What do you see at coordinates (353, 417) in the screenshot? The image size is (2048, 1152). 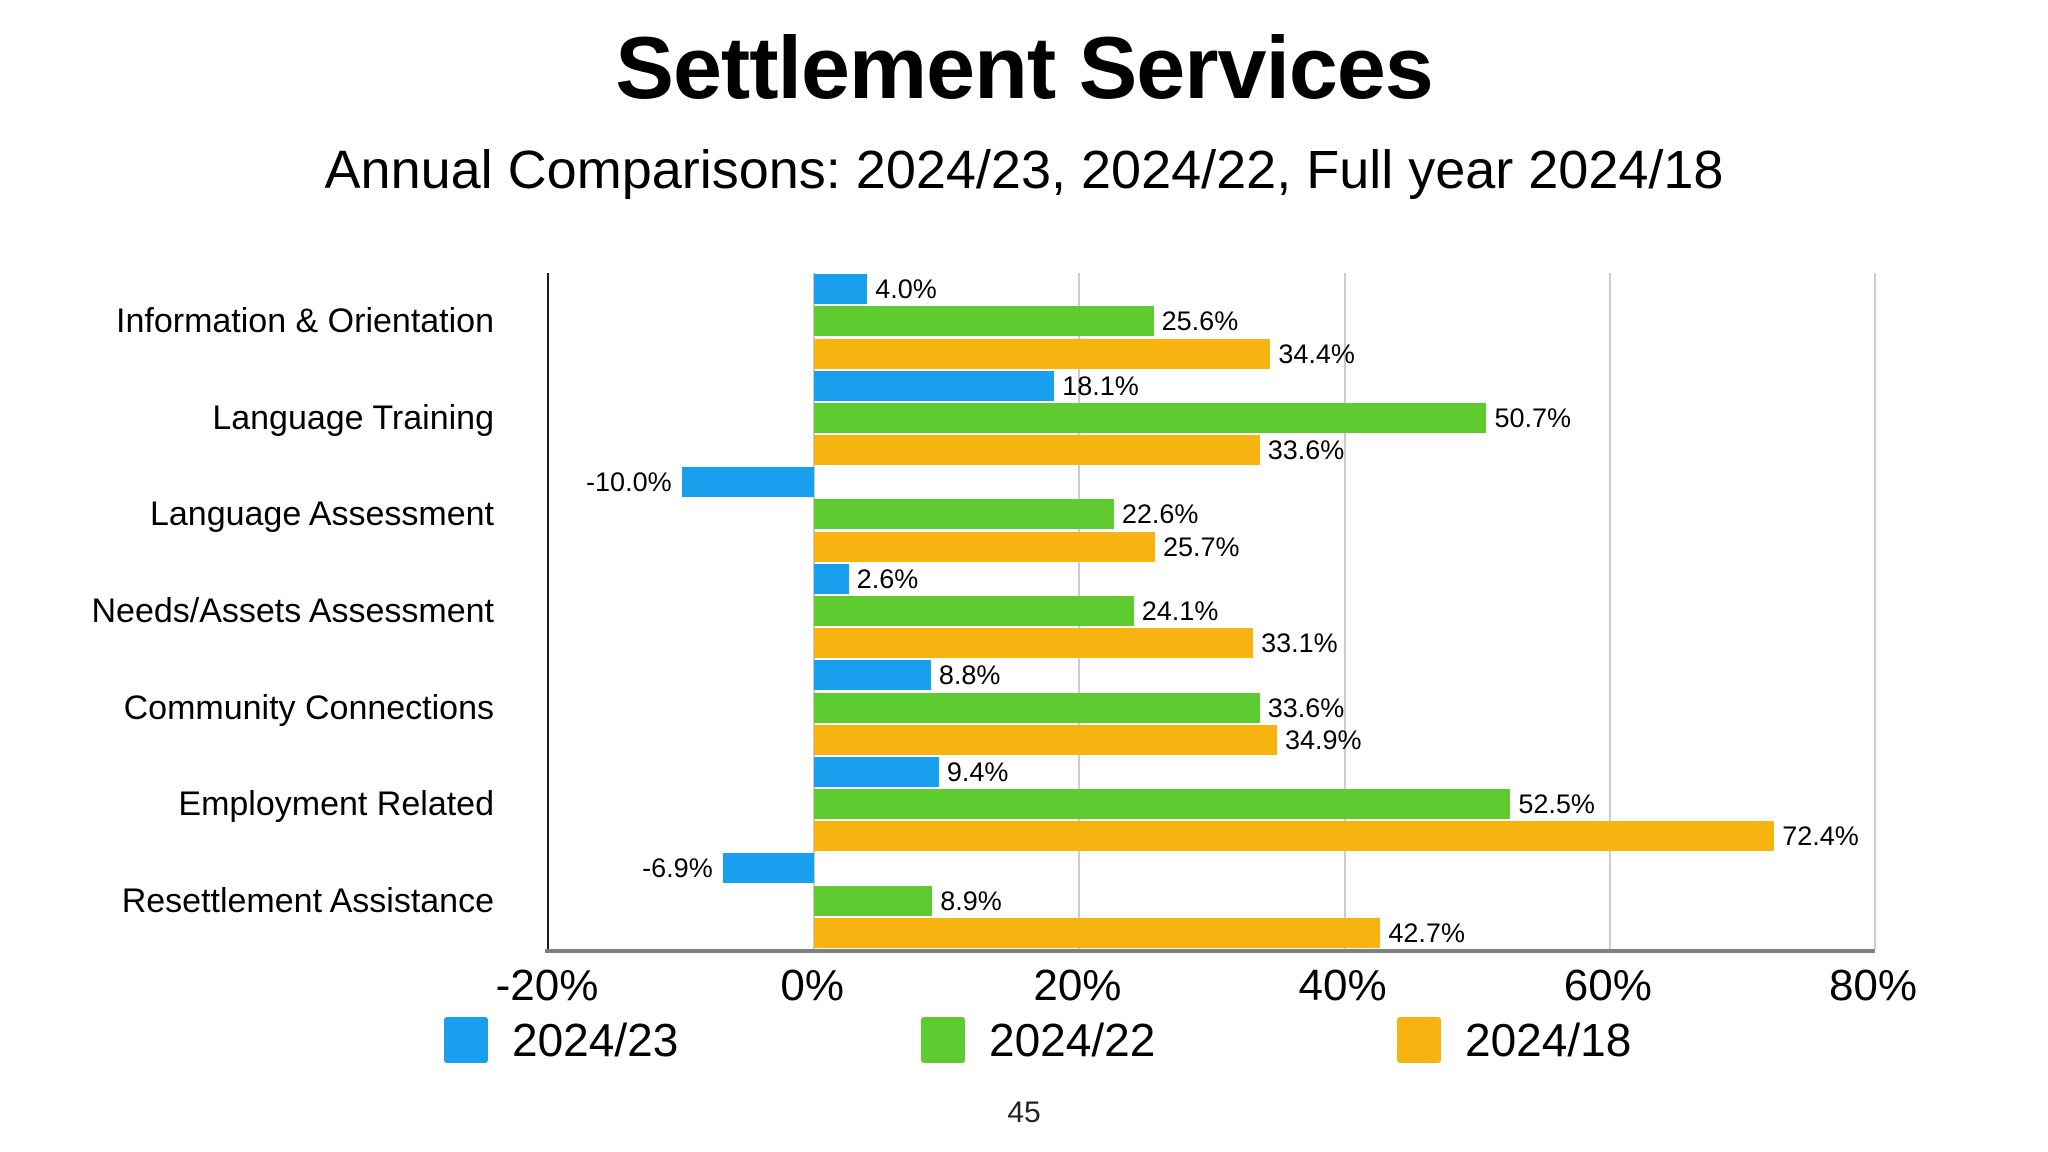 I see `category-label: Language Training` at bounding box center [353, 417].